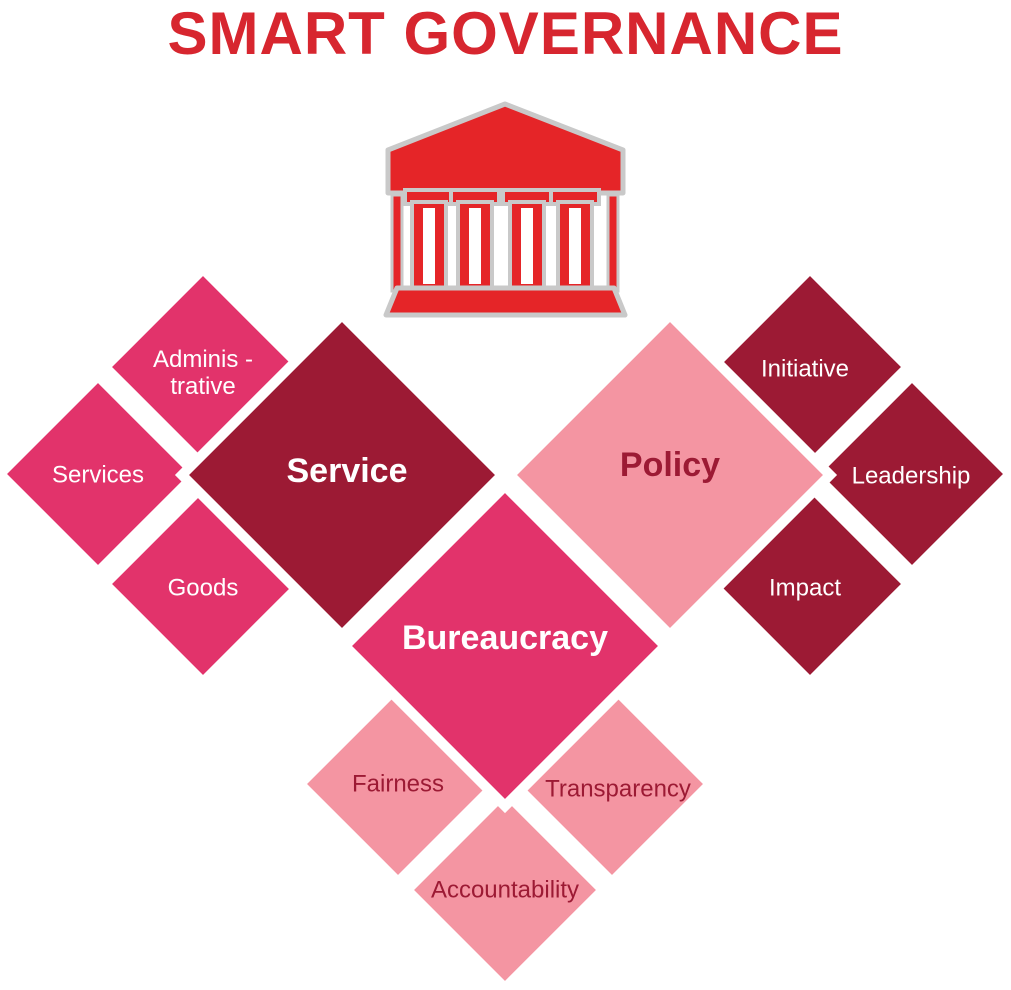 The width and height of the screenshot is (1011, 990). I want to click on policy-item-label: Impact, so click(805, 588).